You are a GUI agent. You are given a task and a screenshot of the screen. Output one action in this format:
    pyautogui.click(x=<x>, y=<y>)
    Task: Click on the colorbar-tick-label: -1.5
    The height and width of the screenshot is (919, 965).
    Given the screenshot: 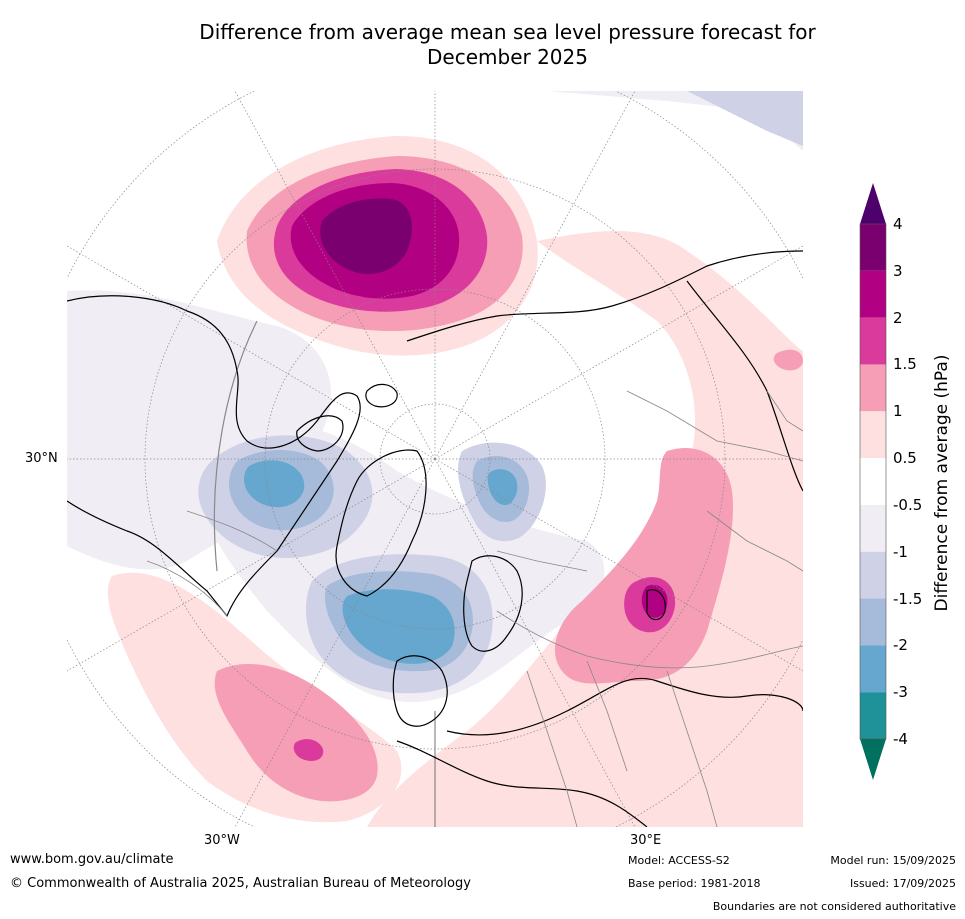 What is the action you would take?
    pyautogui.click(x=908, y=598)
    